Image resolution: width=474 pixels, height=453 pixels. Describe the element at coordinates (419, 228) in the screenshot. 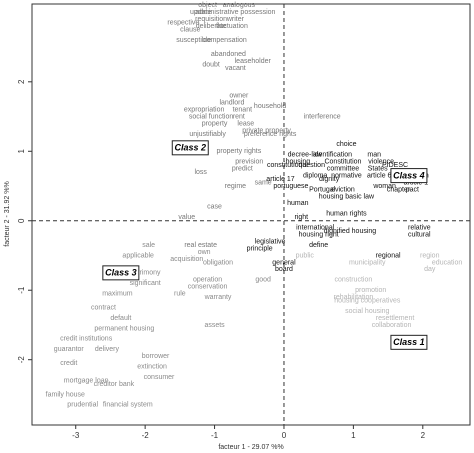

I see `word-point: relative` at that location.